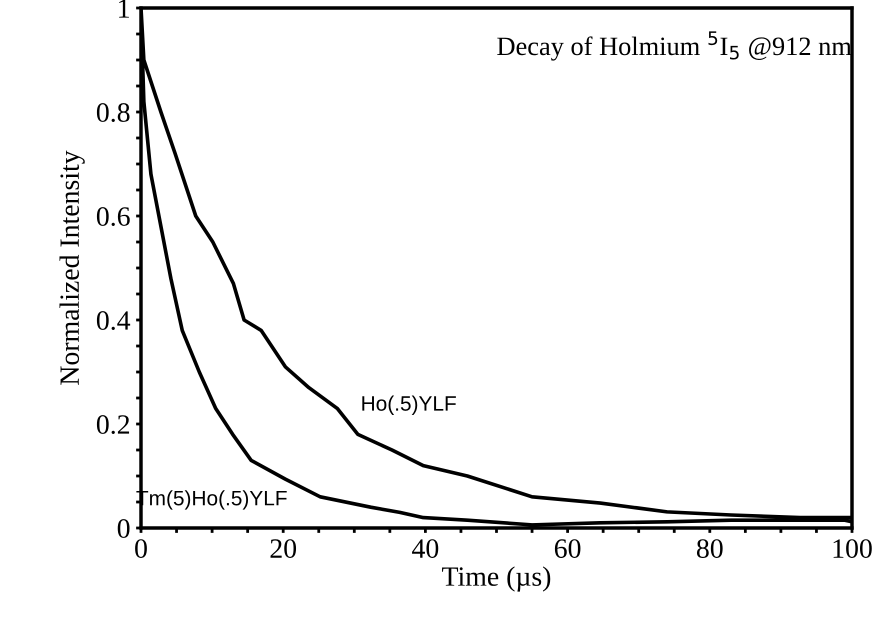 This screenshot has height=619, width=883. What do you see at coordinates (113, 112) in the screenshot?
I see `y-tick-label: 0.8` at bounding box center [113, 112].